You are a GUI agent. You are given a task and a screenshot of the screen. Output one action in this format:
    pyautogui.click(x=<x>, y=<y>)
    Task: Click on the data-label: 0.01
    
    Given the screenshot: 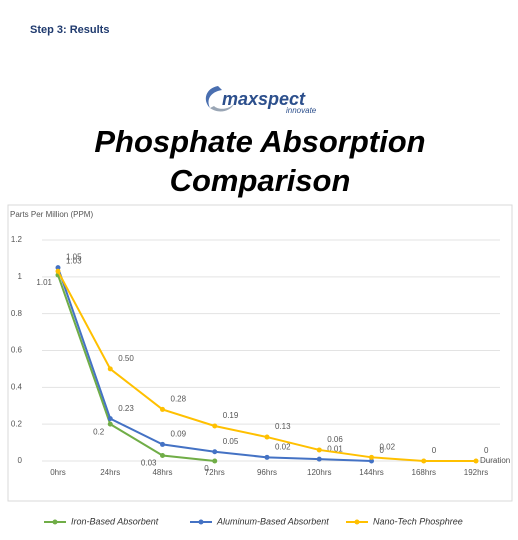 What is the action you would take?
    pyautogui.click(x=335, y=448)
    